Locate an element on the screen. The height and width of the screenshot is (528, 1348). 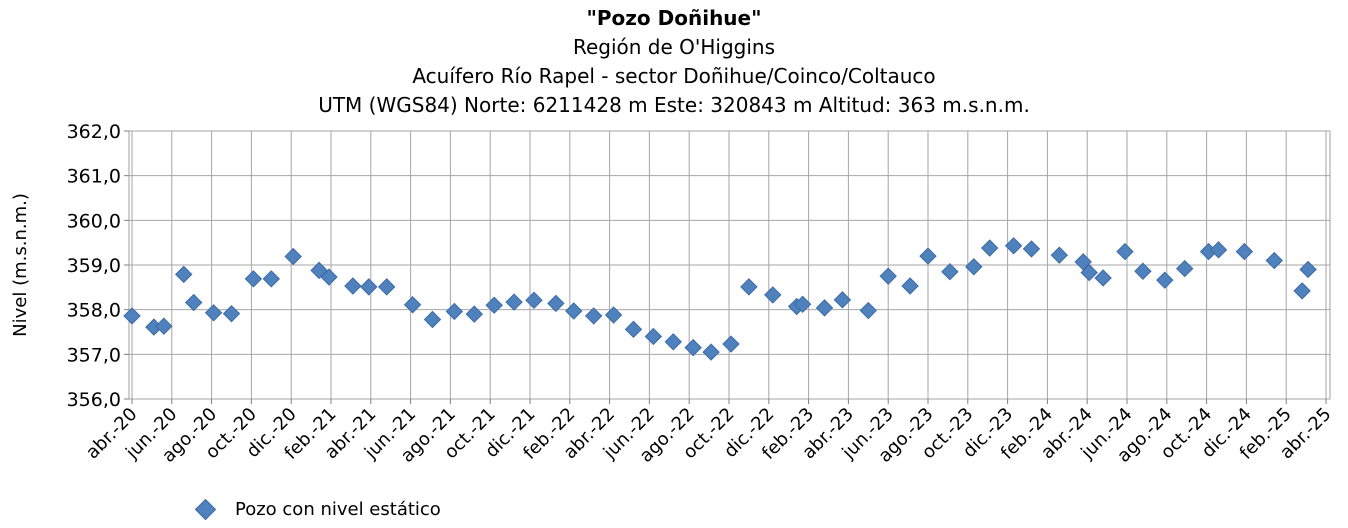
y-tick-label: 361,0 is located at coordinates (94, 177).